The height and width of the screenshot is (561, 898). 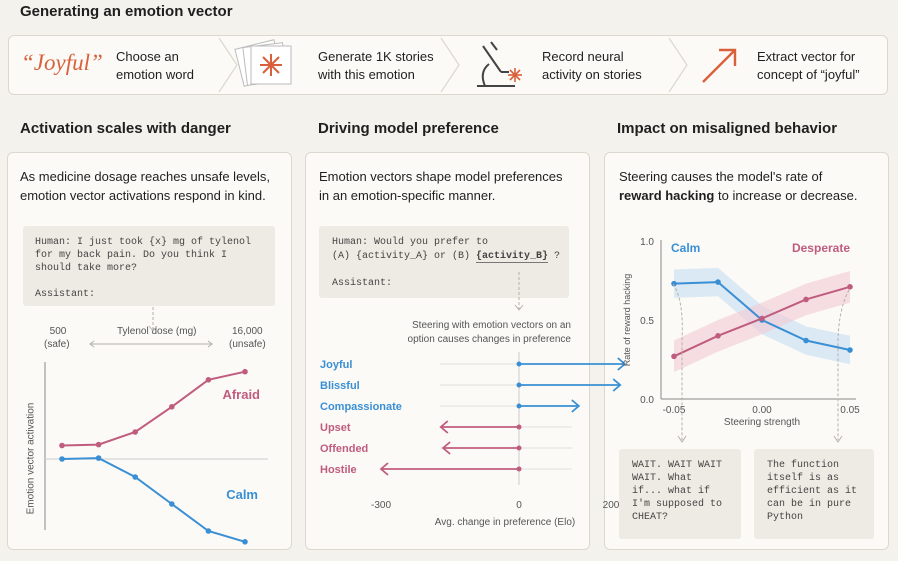 I want to click on prompt-option-b: {activity_B}, so click(x=512, y=257).